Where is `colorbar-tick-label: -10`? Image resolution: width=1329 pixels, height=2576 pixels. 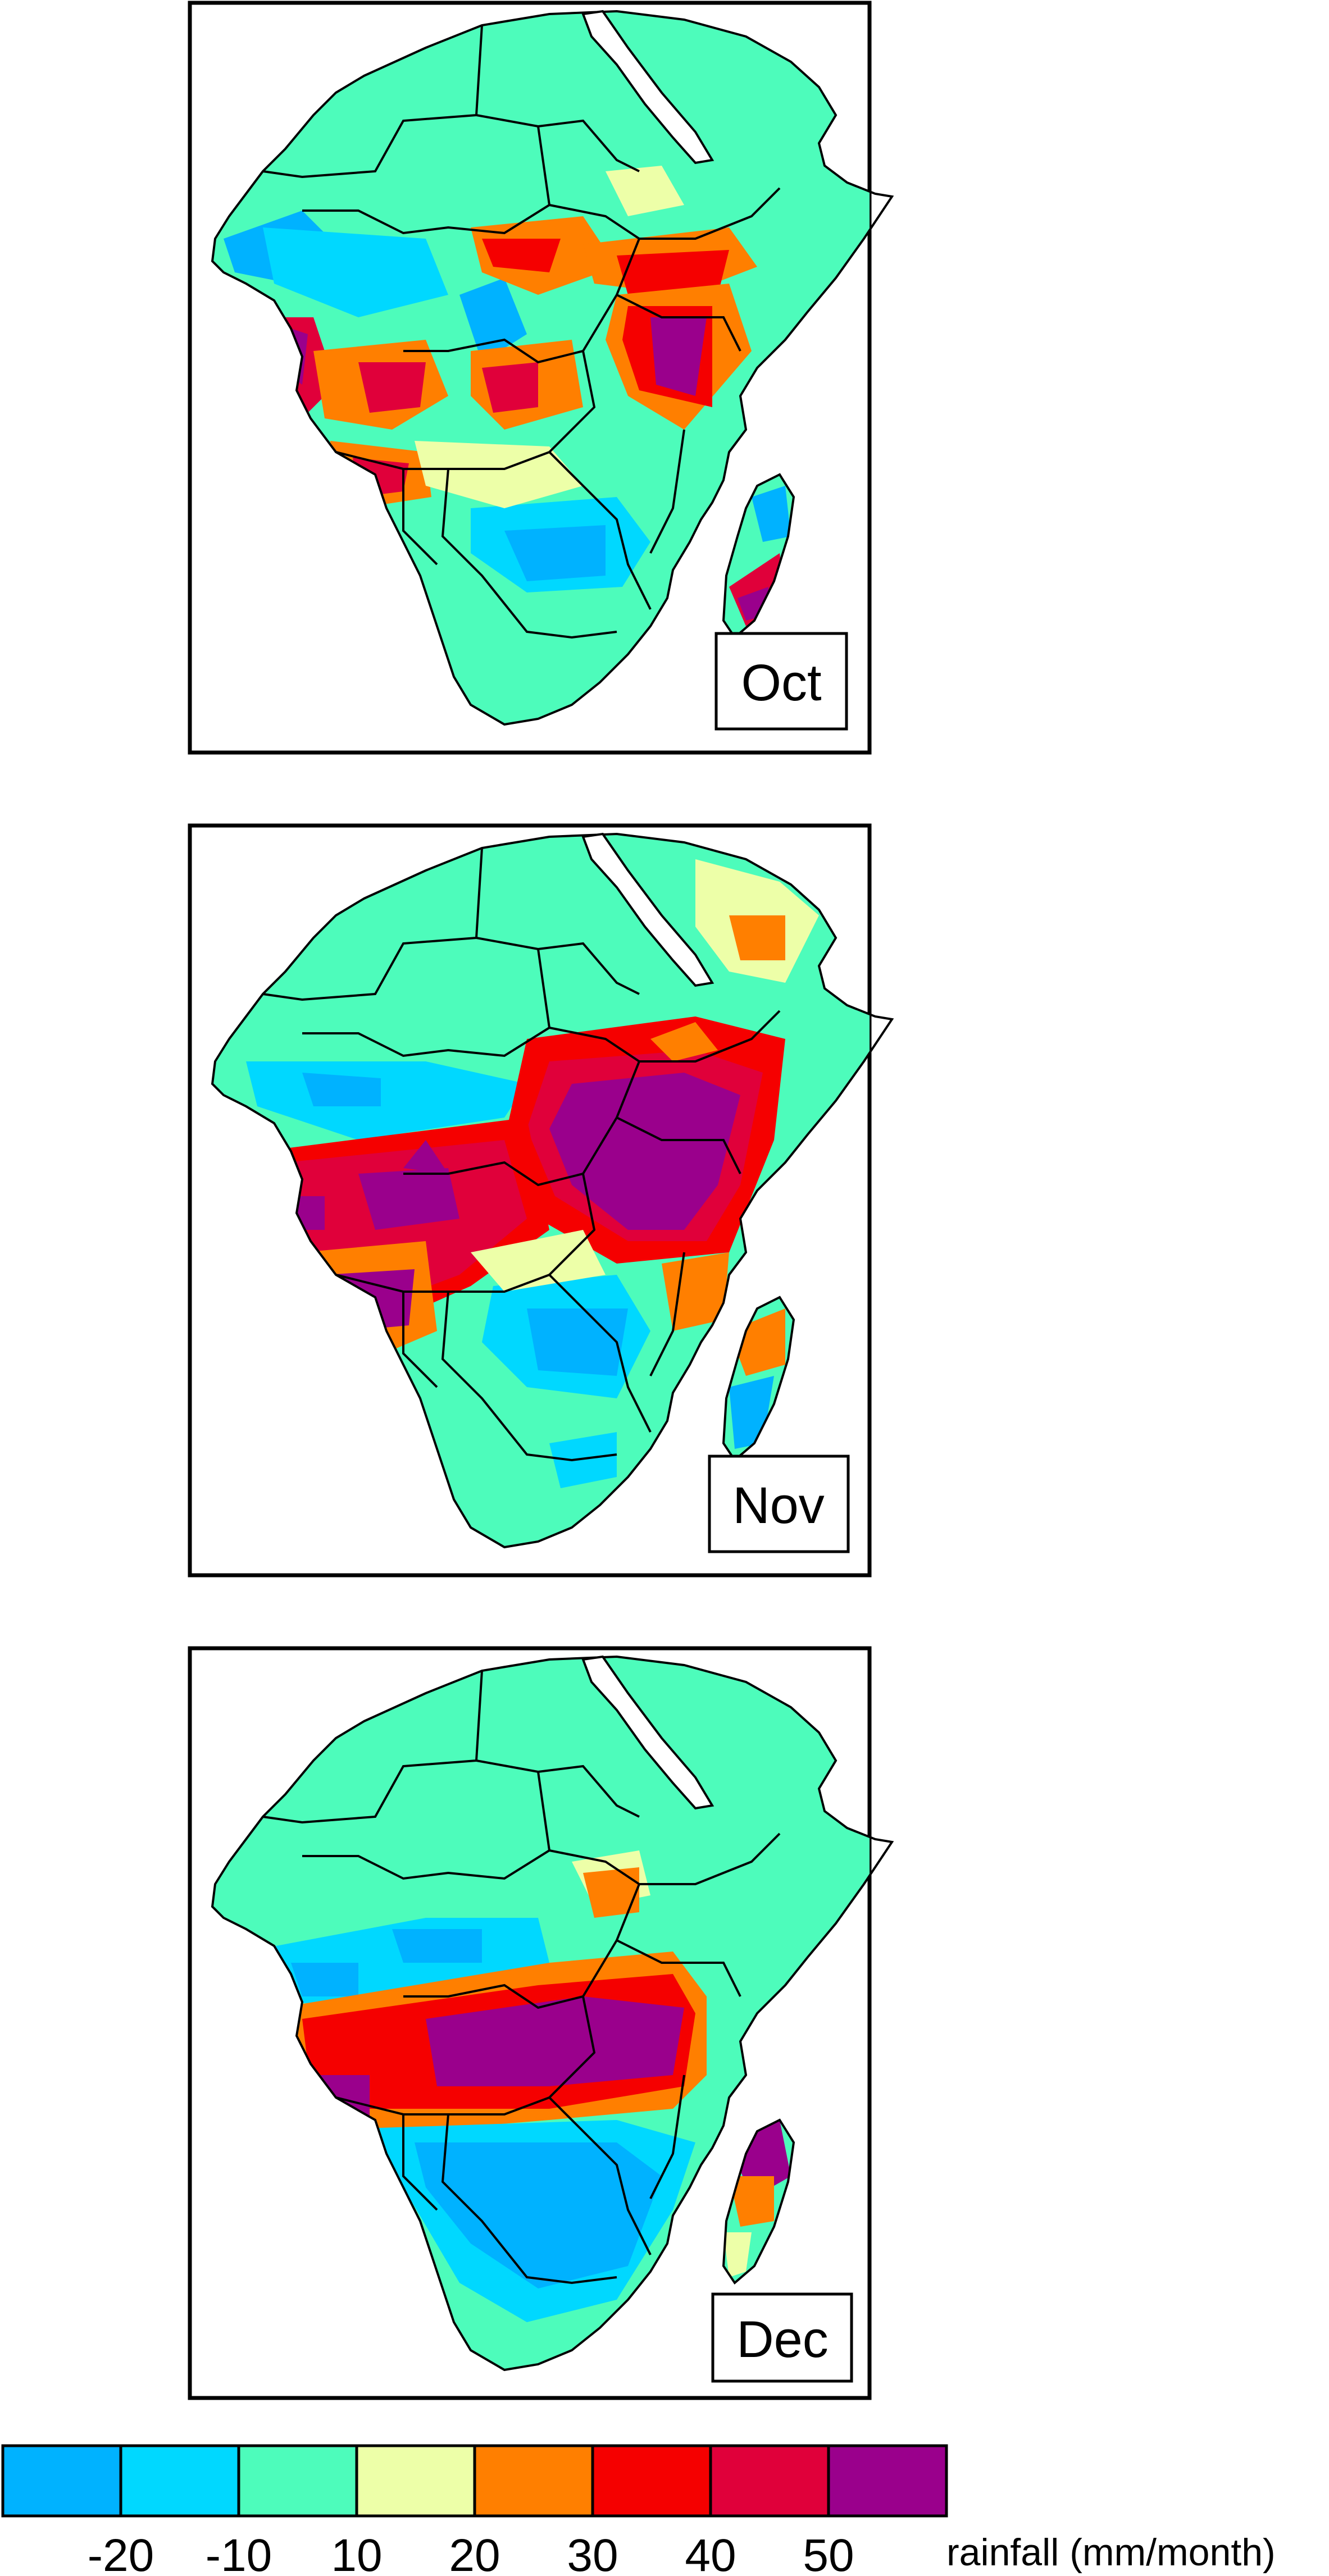
colorbar-tick-label: -10 is located at coordinates (239, 2553).